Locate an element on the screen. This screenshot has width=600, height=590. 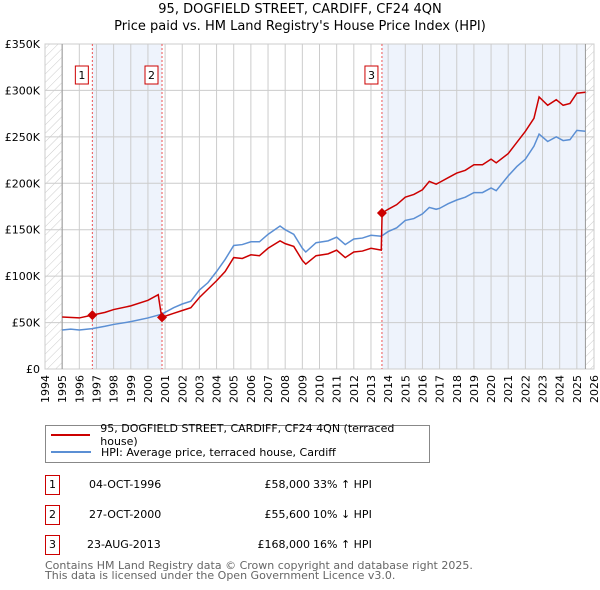
hatched-no-data-right is located at coordinates (589, 206).